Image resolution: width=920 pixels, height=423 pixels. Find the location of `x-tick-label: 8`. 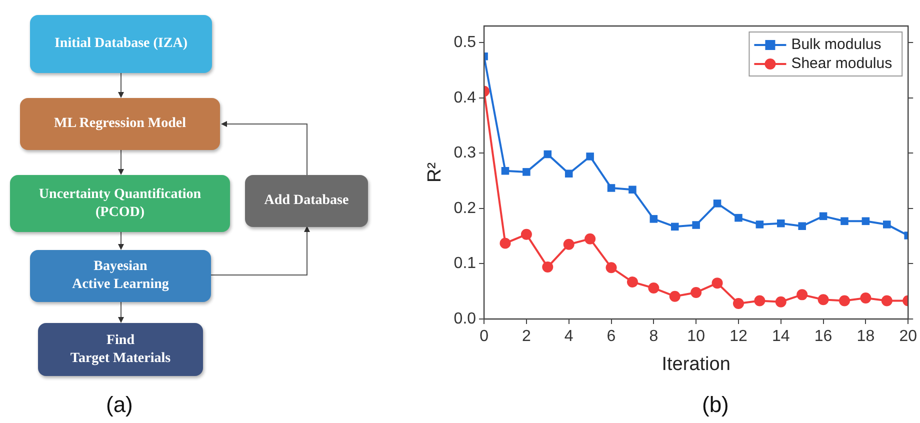

x-tick-label: 8 is located at coordinates (653, 337).